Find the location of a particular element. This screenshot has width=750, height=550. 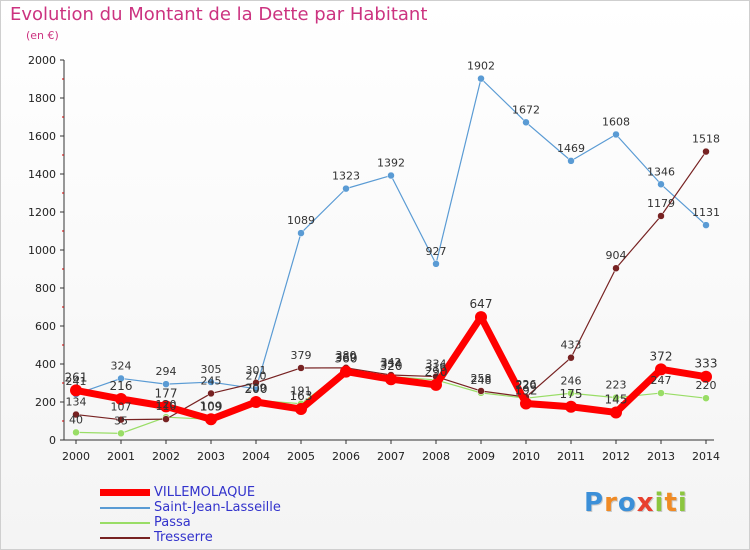

x-tick-label: 2003 is located at coordinates (211, 456).